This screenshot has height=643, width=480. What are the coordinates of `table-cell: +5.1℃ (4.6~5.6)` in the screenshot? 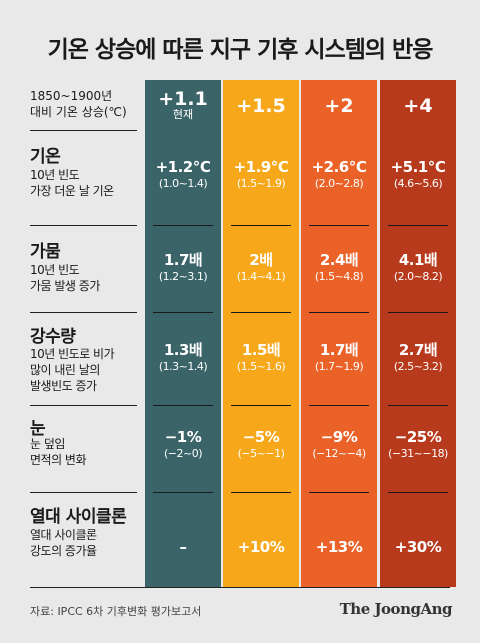 It's located at (418, 174).